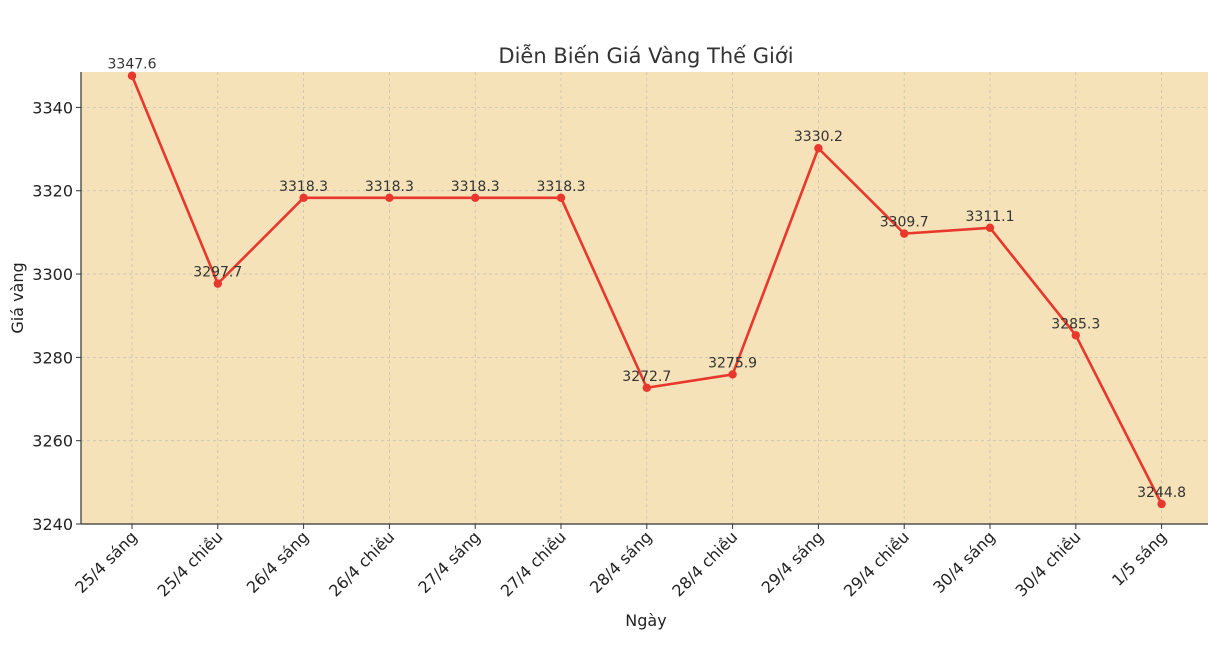  What do you see at coordinates (793, 562) in the screenshot?
I see `x-tick-label: 29/4 sáng` at bounding box center [793, 562].